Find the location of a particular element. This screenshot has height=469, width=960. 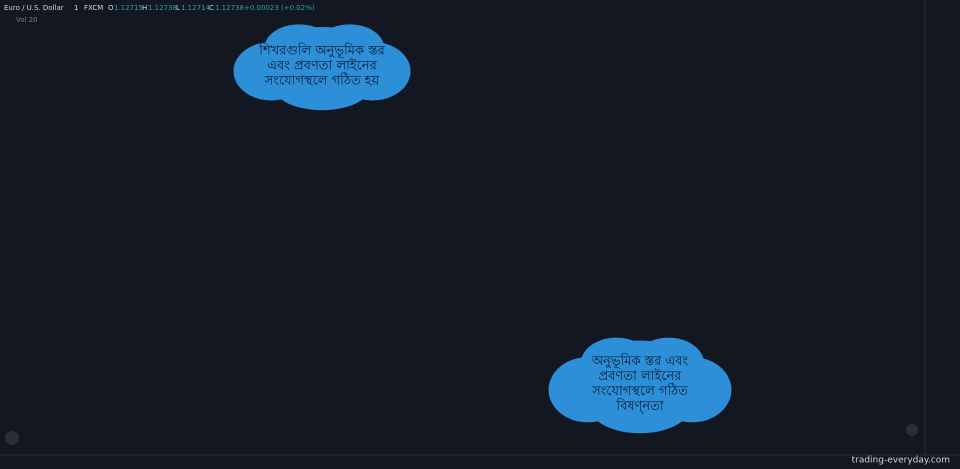

annotation-line: শিখরগুলি অনুভূমিক স্তর is located at coordinates (321, 51).